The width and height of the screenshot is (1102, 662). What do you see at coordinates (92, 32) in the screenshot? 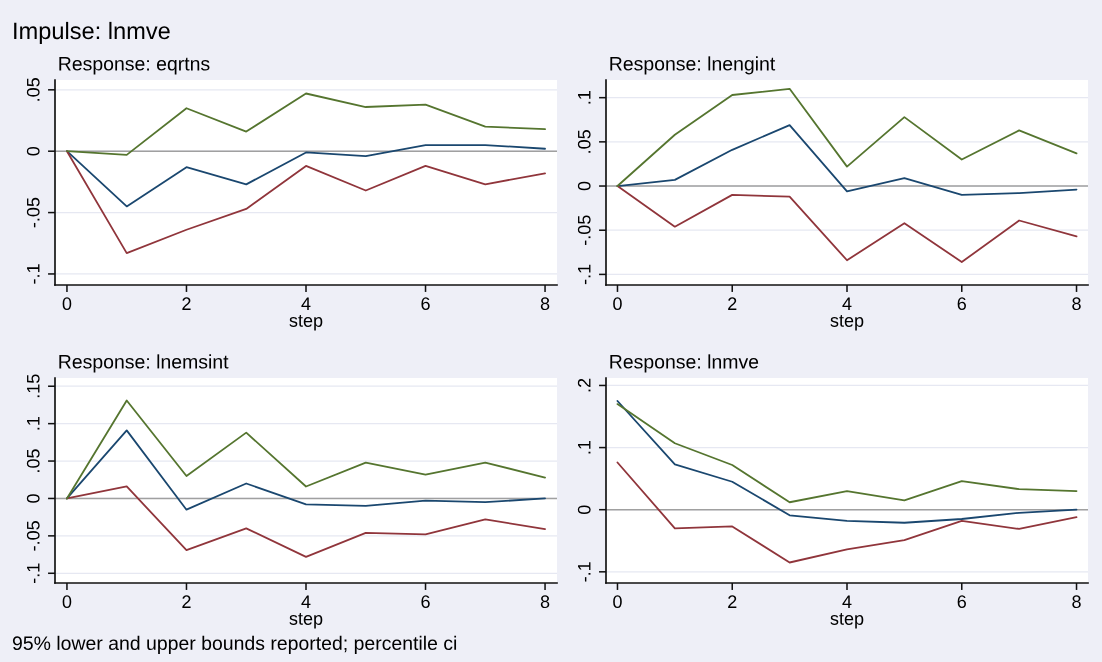
I see `chart-title: Impulse: lnmve` at bounding box center [92, 32].